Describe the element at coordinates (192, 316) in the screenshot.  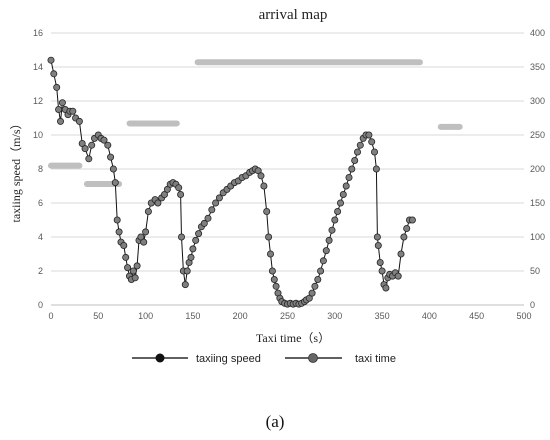
I see `x-tick-label: 150` at that location.